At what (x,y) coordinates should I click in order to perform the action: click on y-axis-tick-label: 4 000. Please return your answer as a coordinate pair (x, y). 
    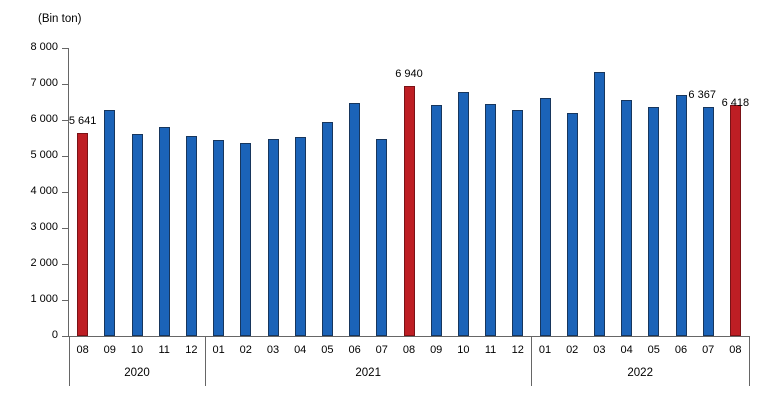
    Looking at the image, I should click on (44, 191).